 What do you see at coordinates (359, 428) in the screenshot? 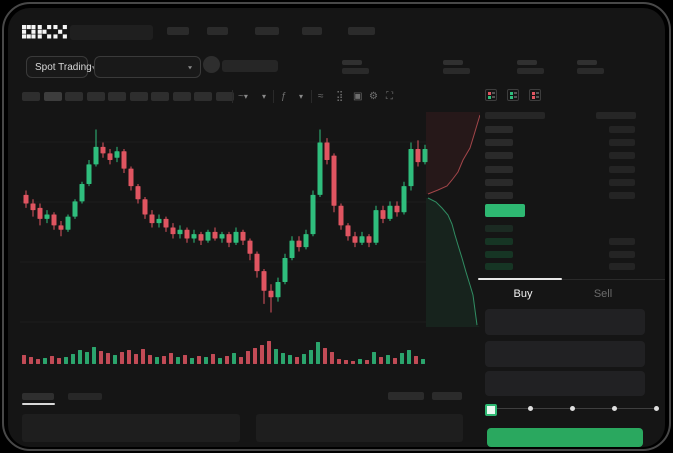
I see `positions-panel` at bounding box center [359, 428].